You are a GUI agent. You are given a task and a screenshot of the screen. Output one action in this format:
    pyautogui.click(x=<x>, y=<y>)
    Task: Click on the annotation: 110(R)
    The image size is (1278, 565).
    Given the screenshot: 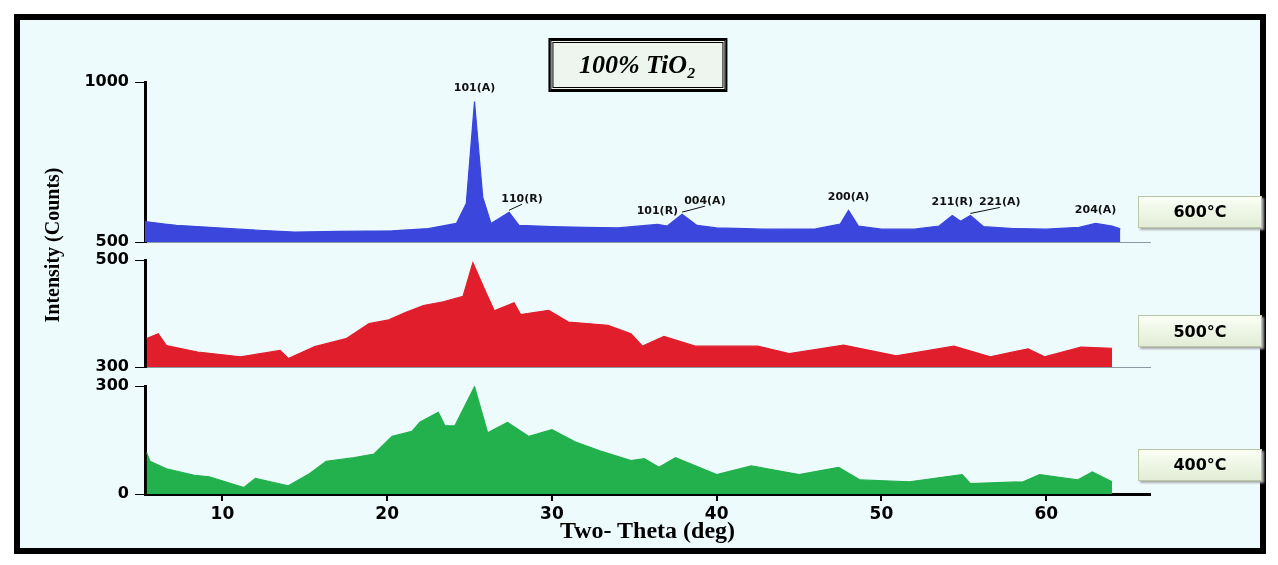 What is the action you would take?
    pyautogui.click(x=522, y=198)
    